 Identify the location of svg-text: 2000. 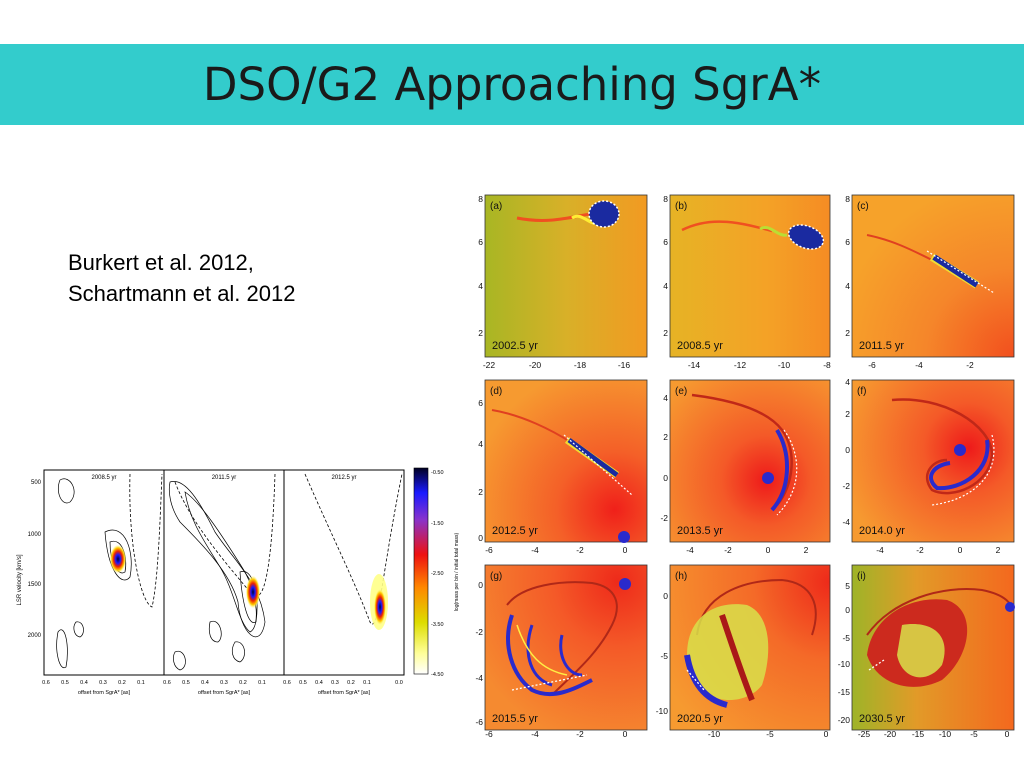
(35, 636).